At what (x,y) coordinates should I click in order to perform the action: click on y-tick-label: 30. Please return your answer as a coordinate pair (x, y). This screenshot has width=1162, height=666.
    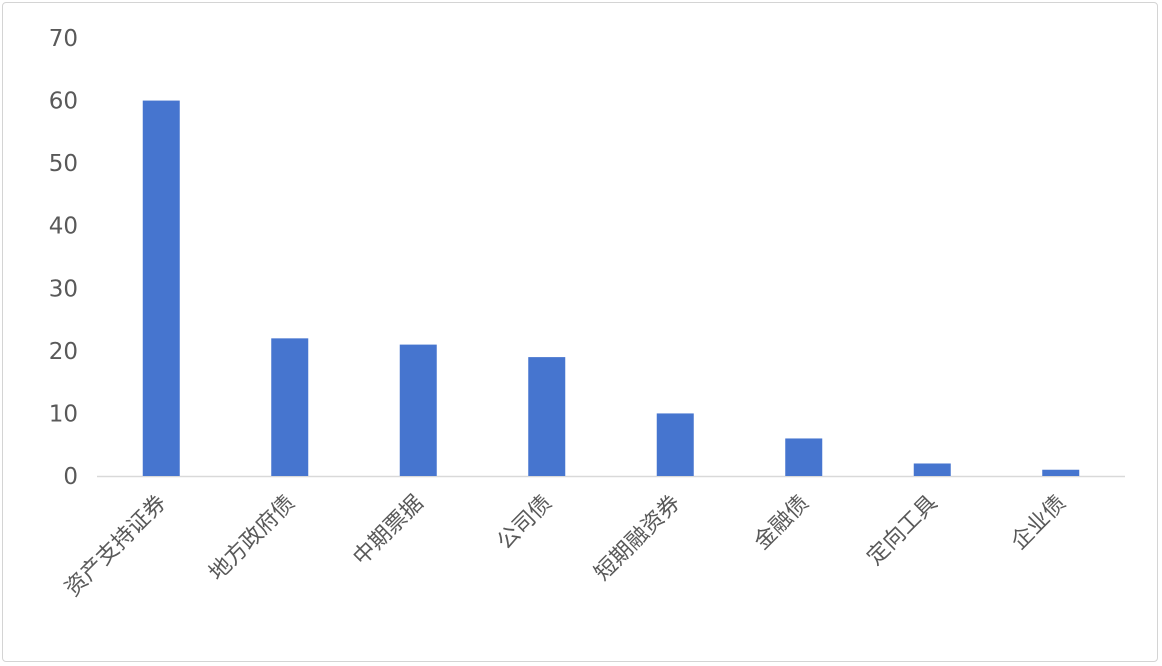
    Looking at the image, I should click on (63, 289).